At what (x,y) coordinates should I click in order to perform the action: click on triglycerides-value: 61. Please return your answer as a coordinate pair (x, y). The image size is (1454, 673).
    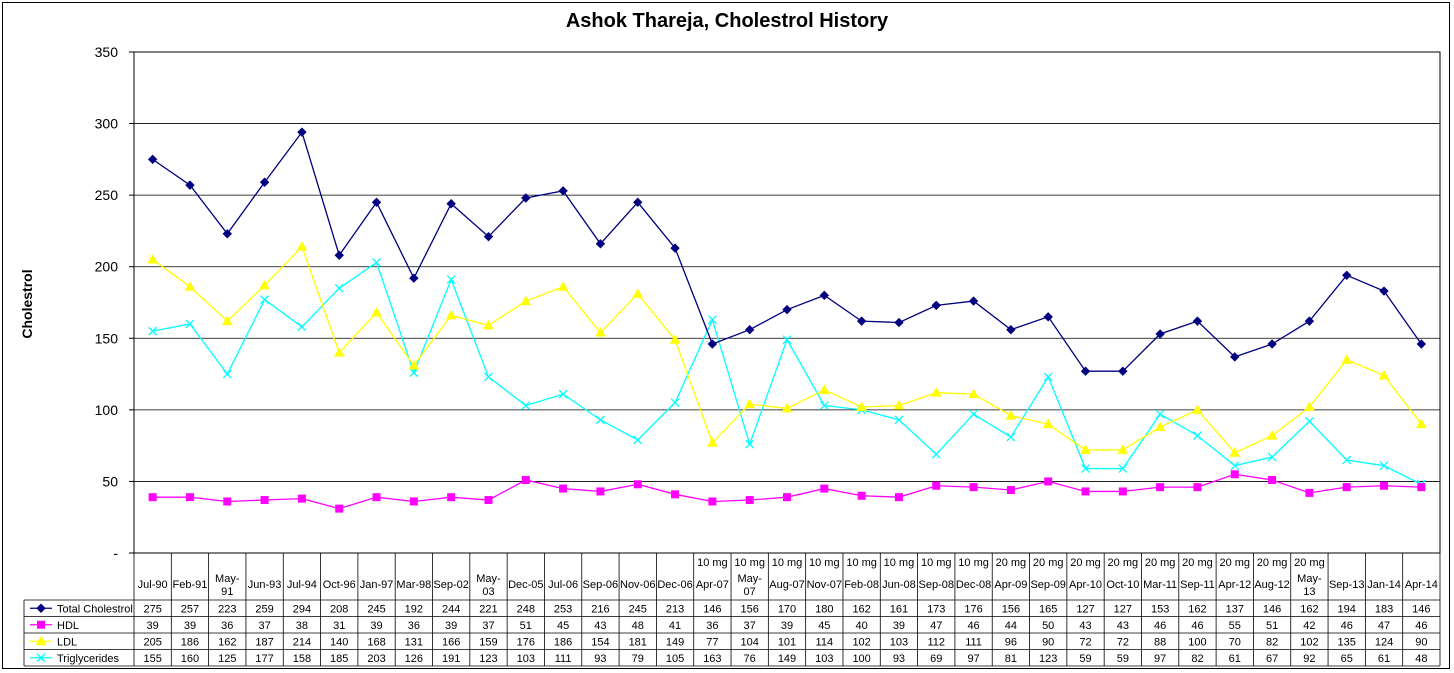
    Looking at the image, I should click on (1235, 659).